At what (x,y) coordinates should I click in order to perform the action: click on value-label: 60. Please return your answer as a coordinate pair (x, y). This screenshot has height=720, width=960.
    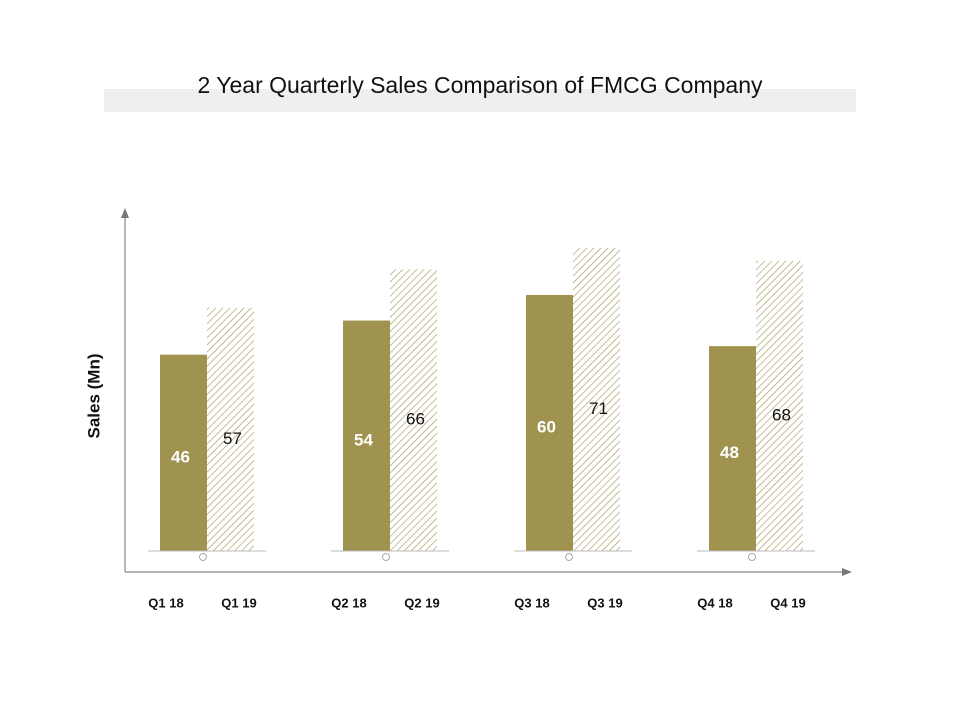
    Looking at the image, I should click on (546, 426).